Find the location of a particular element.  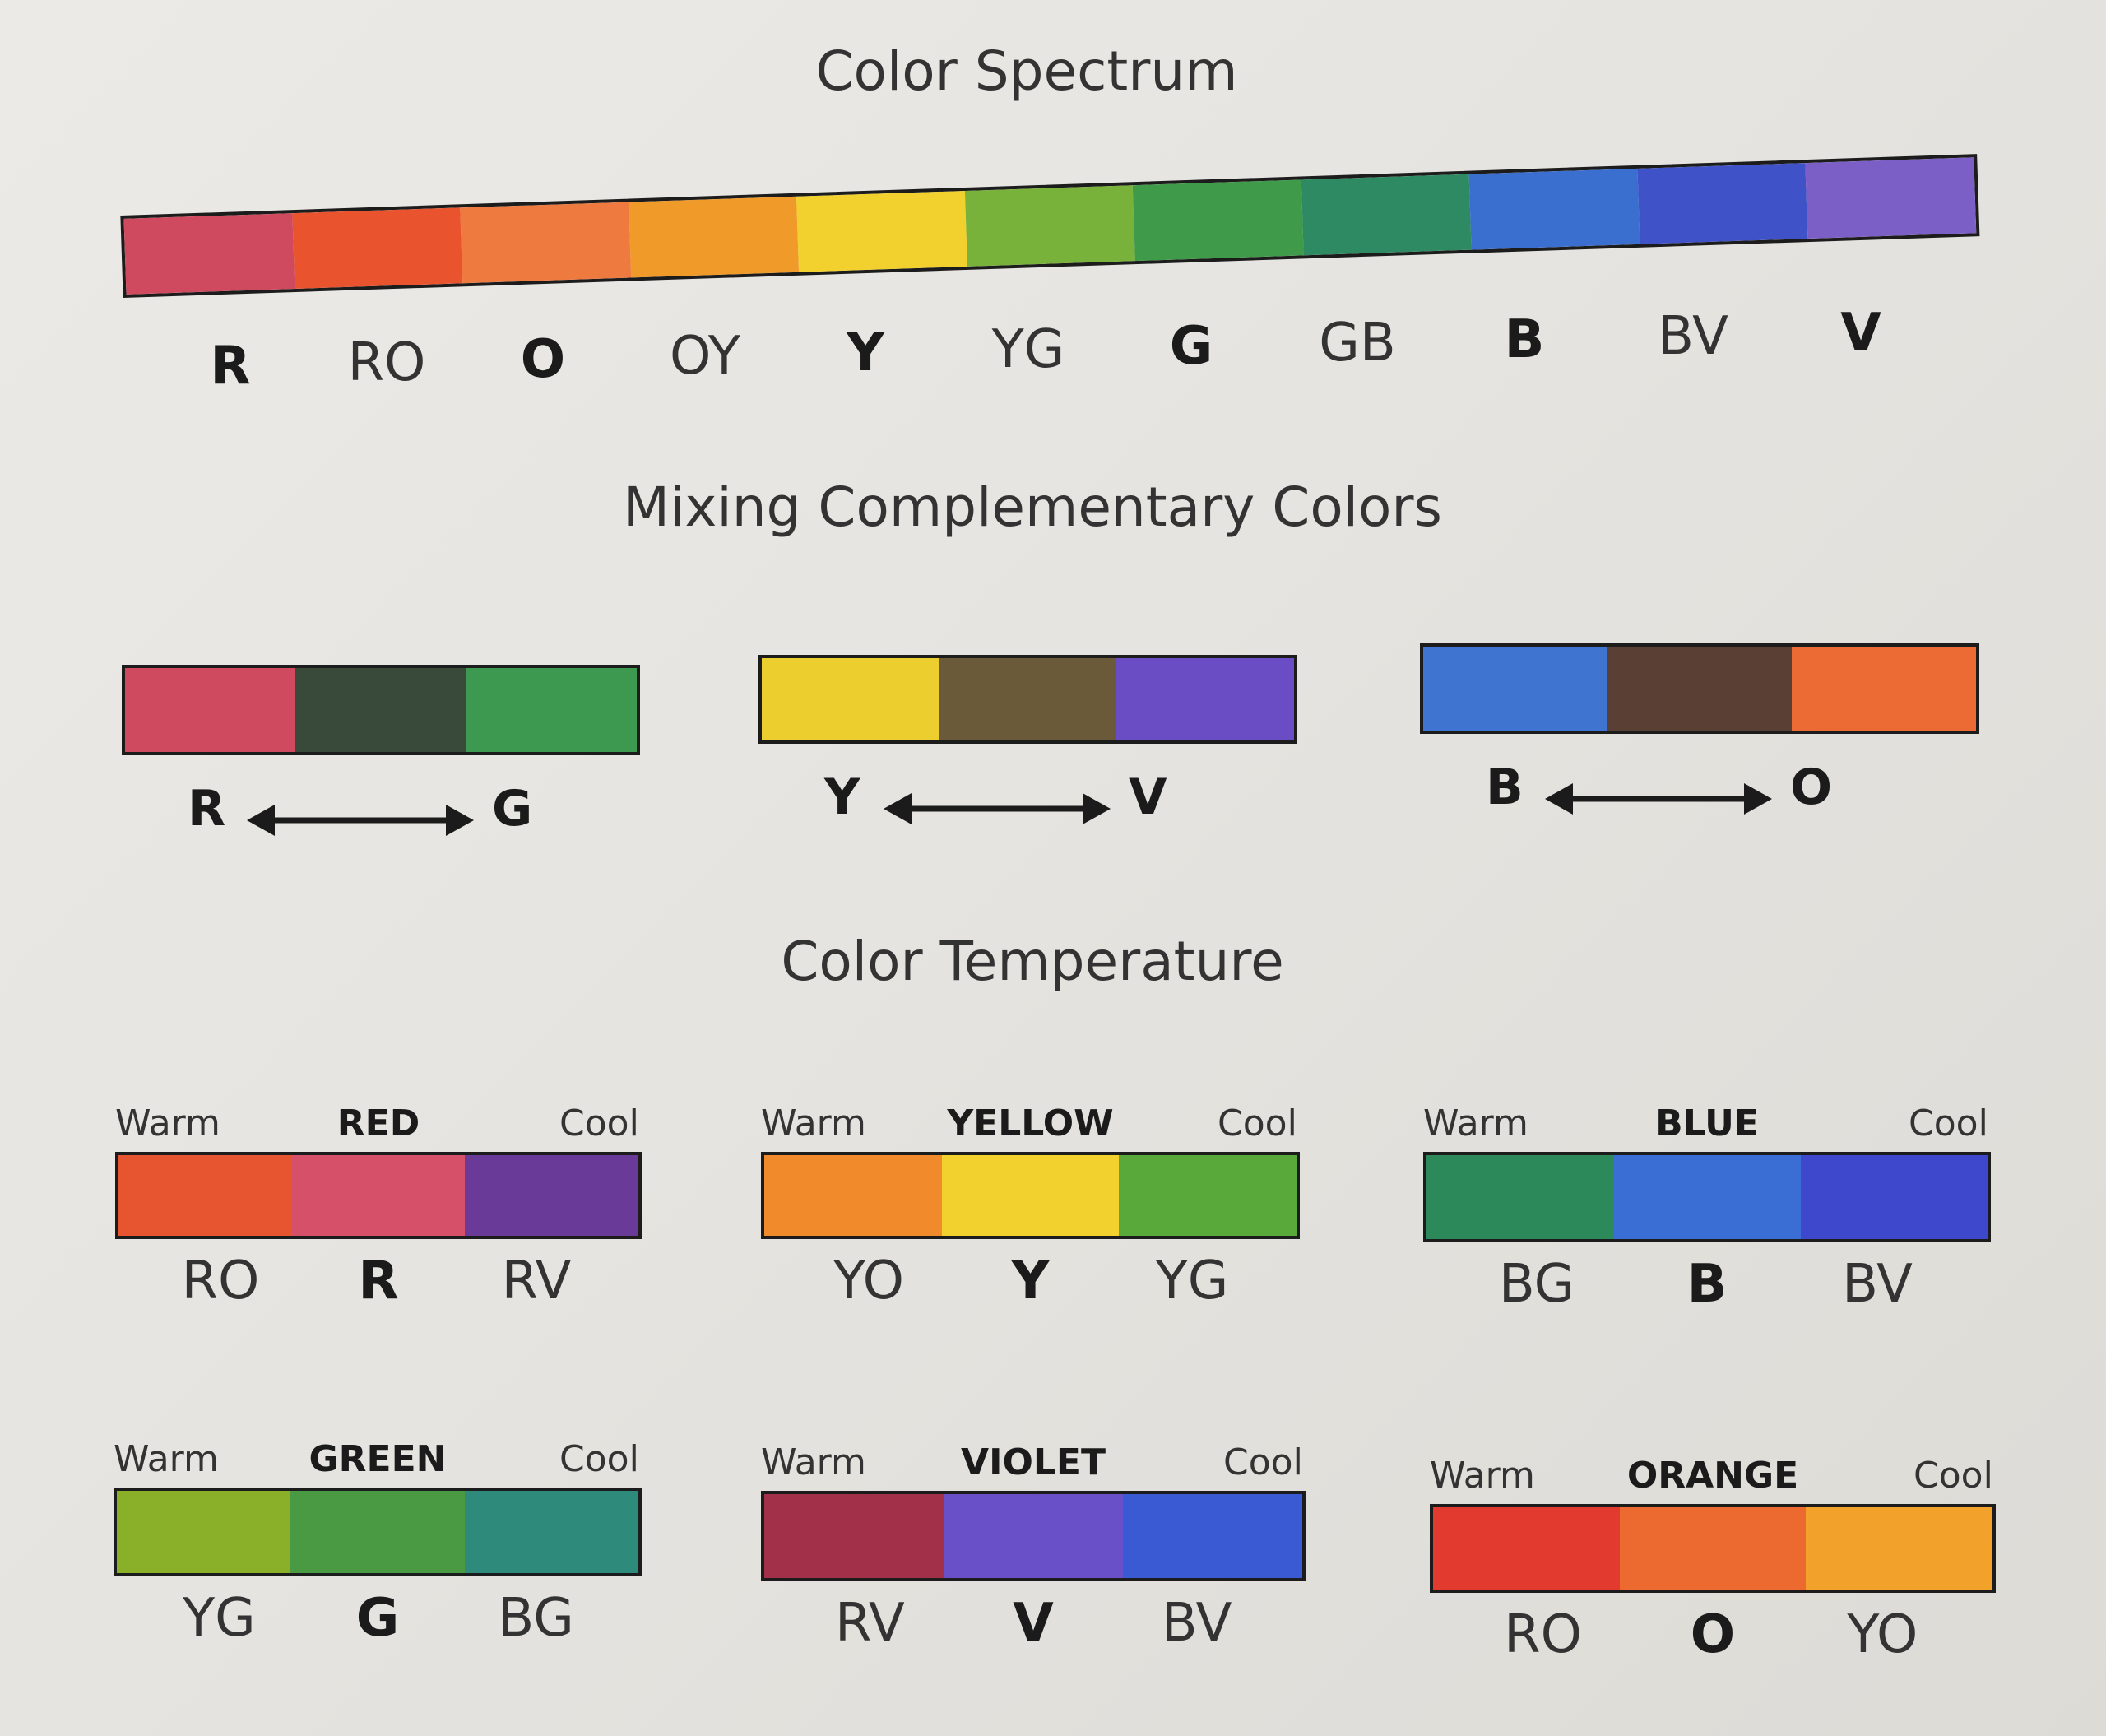

spectrum-label-ro: RO is located at coordinates (386, 362).